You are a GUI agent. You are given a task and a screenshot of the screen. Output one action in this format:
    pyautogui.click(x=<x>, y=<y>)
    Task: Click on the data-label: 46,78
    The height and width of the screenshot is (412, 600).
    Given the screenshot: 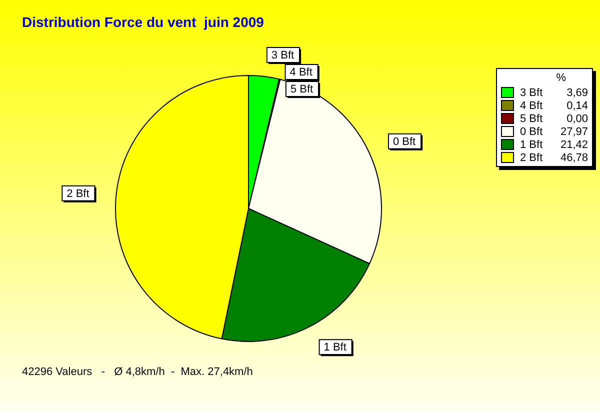 What is the action you would take?
    pyautogui.click(x=573, y=158)
    